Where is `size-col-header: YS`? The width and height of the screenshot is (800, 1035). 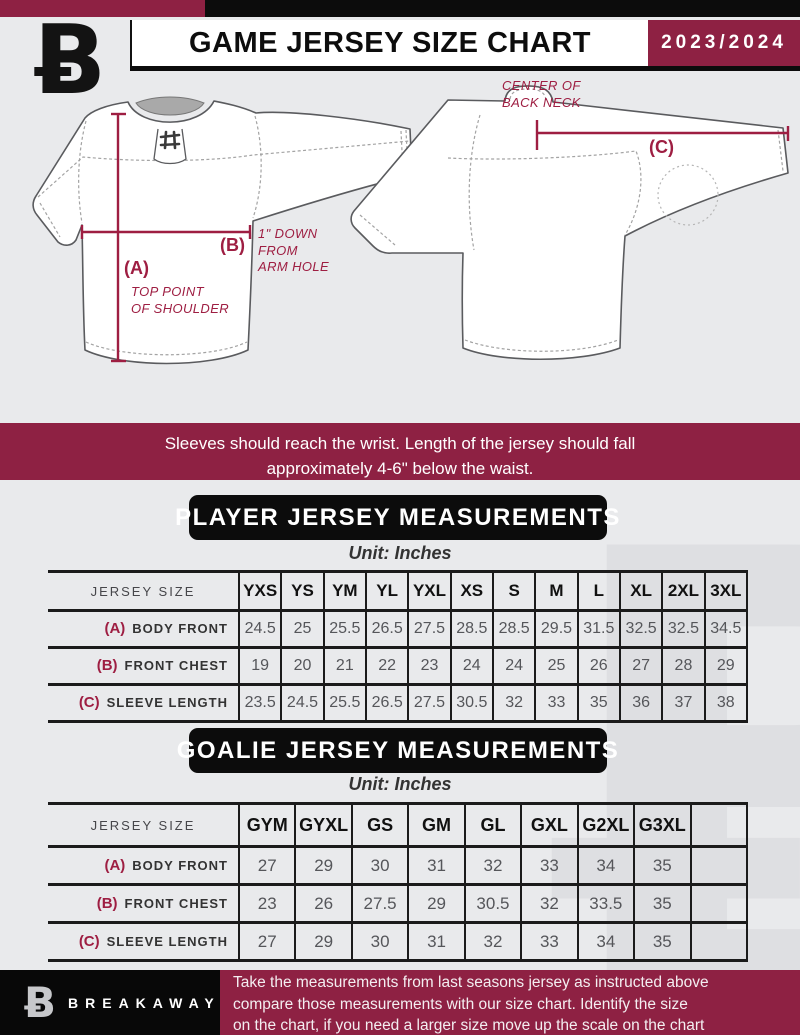
size-col-header: YS is located at coordinates (302, 591).